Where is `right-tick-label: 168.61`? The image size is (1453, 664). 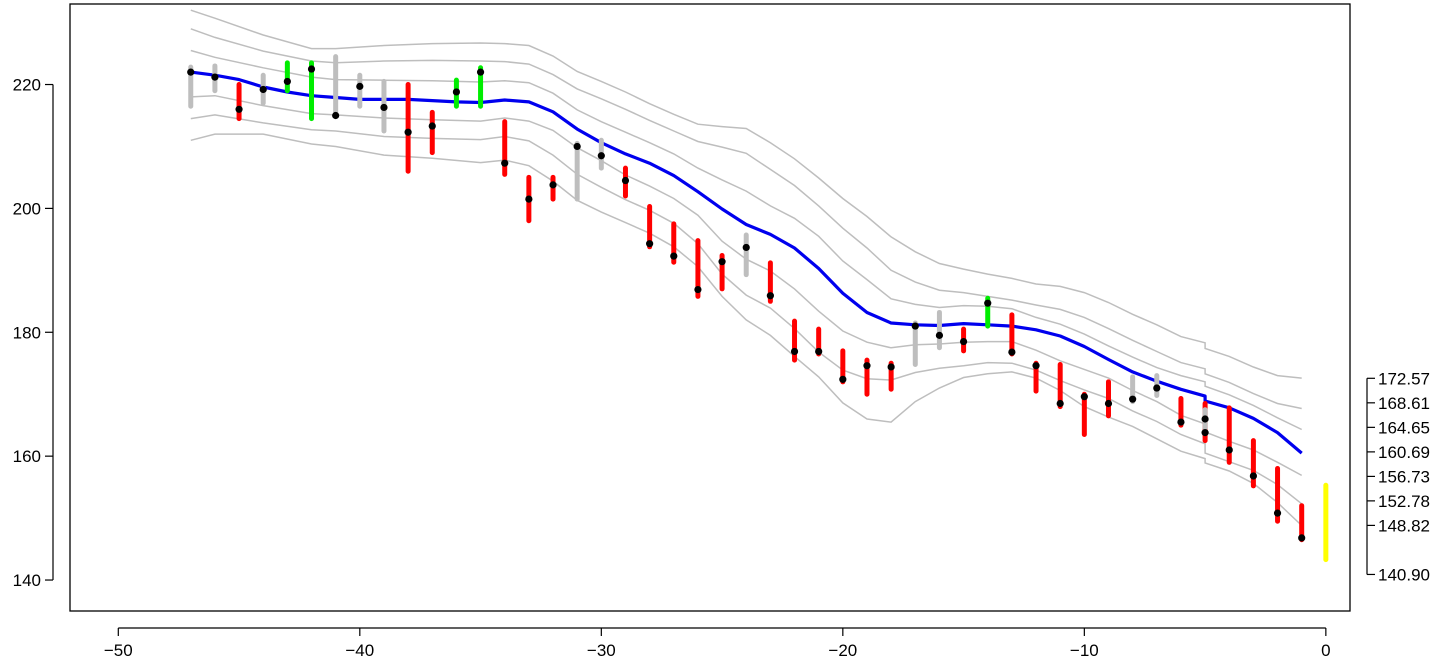
right-tick-label: 168.61 is located at coordinates (1404, 403).